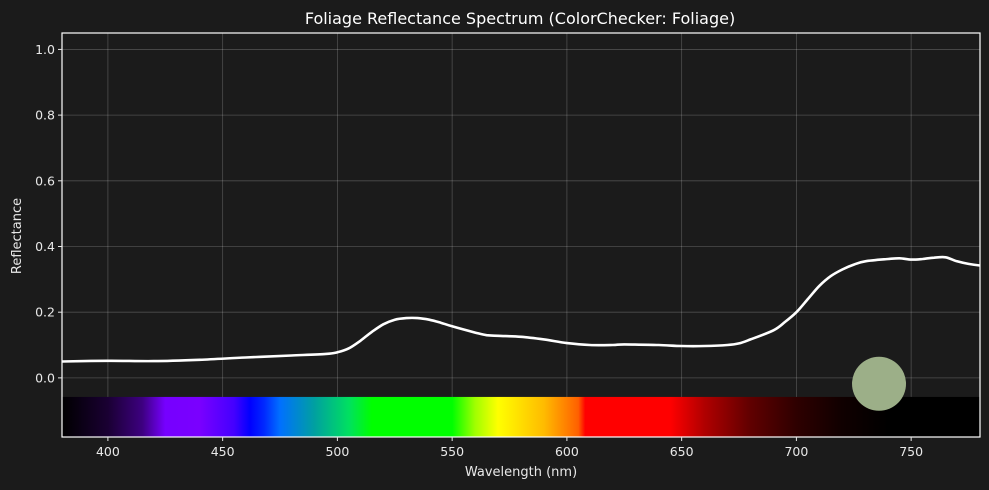 The height and width of the screenshot is (490, 989). What do you see at coordinates (796, 451) in the screenshot?
I see `x-tick-label: 700` at bounding box center [796, 451].